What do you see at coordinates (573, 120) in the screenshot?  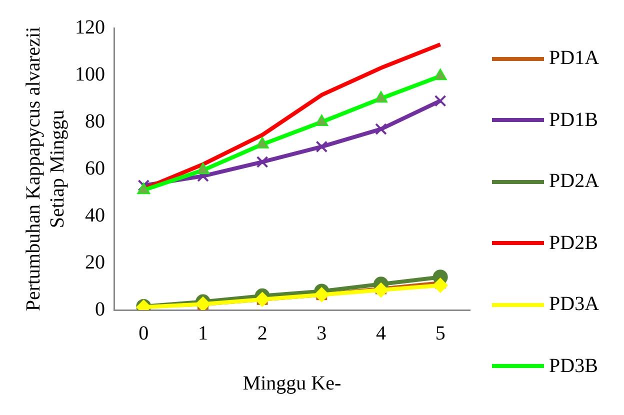 I see `legend-label: PD1B` at bounding box center [573, 120].